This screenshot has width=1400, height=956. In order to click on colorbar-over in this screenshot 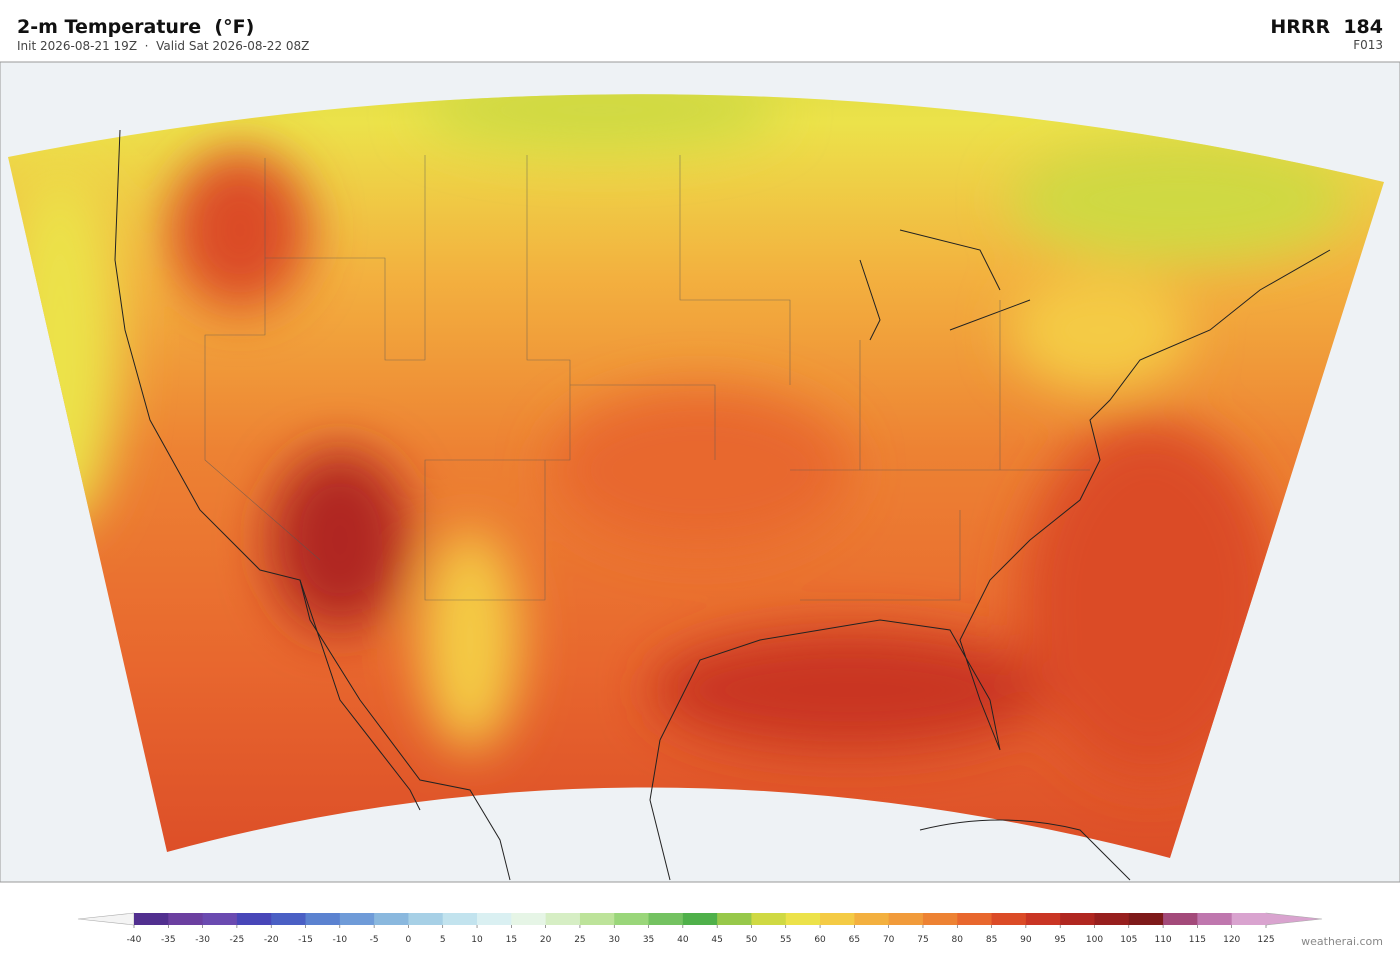, I will do `click(1294, 919)`.